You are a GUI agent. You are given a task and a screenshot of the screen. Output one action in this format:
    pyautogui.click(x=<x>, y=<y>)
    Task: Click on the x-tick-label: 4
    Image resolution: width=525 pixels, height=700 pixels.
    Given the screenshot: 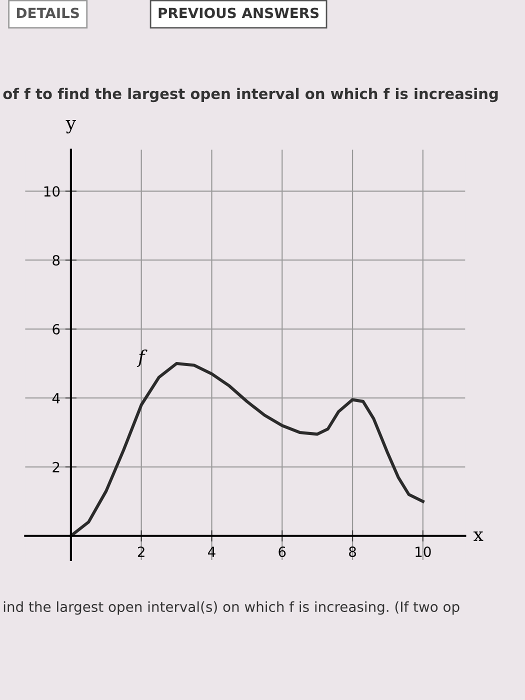 What is the action you would take?
    pyautogui.click(x=212, y=551)
    